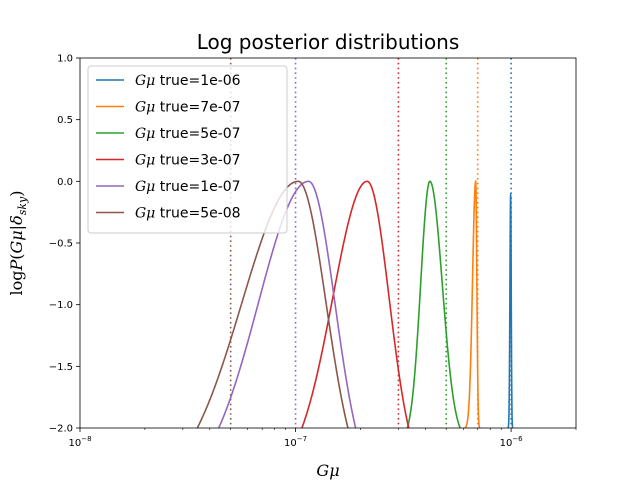 Image resolution: width=640 pixels, height=480 pixels. I want to click on x-tick-label: 10⁻⁶, so click(512, 442).